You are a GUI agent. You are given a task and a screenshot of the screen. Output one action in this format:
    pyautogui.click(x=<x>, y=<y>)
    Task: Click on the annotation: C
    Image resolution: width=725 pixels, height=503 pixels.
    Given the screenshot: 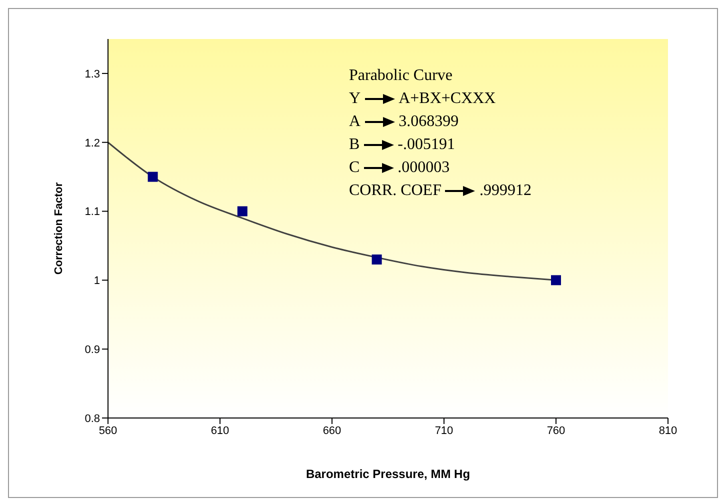 What is the action you would take?
    pyautogui.click(x=354, y=167)
    